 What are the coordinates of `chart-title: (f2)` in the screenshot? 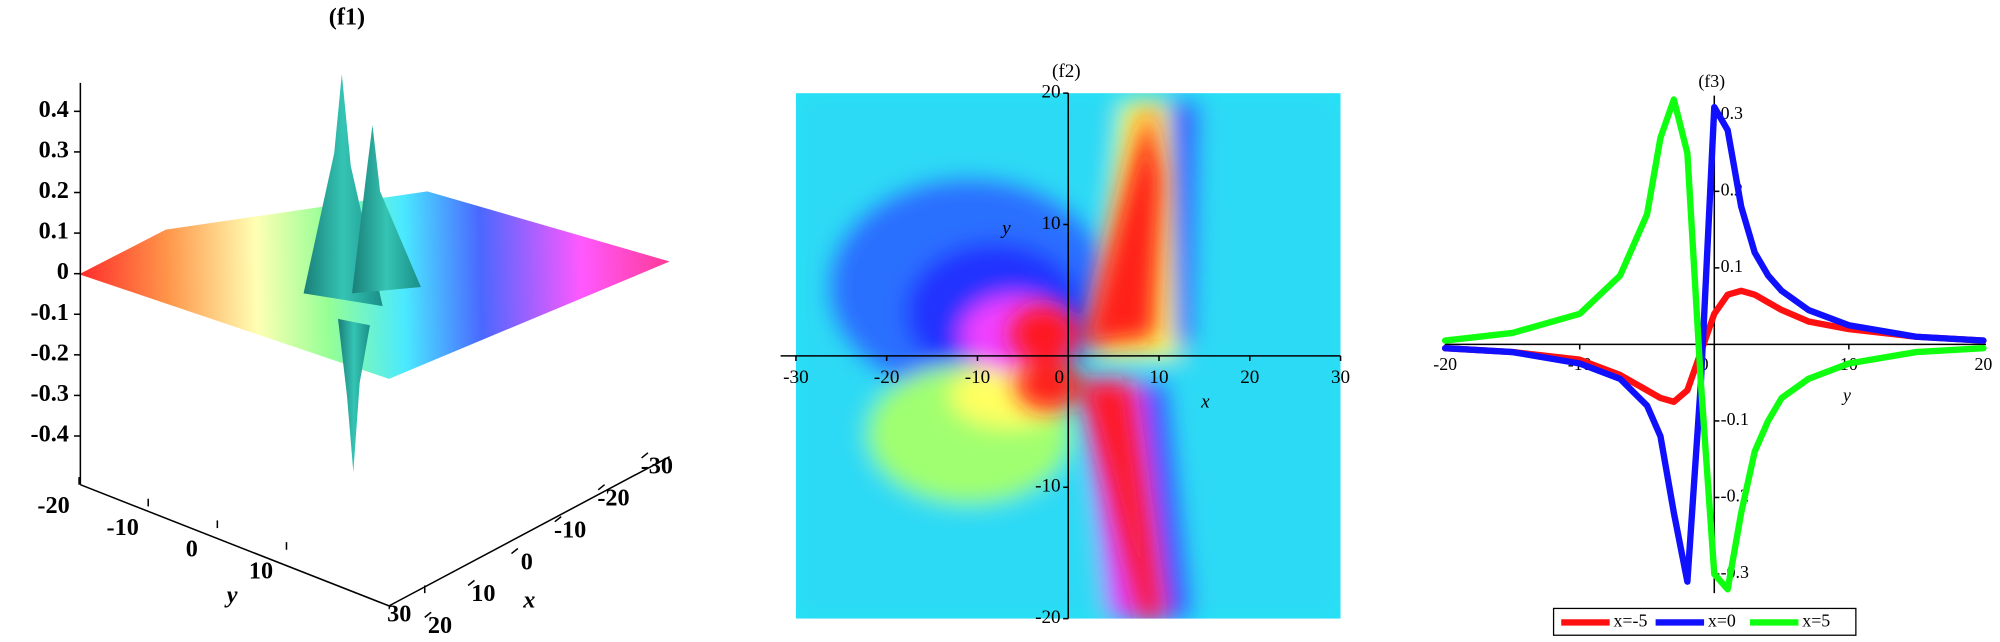 It's located at (1066, 71).